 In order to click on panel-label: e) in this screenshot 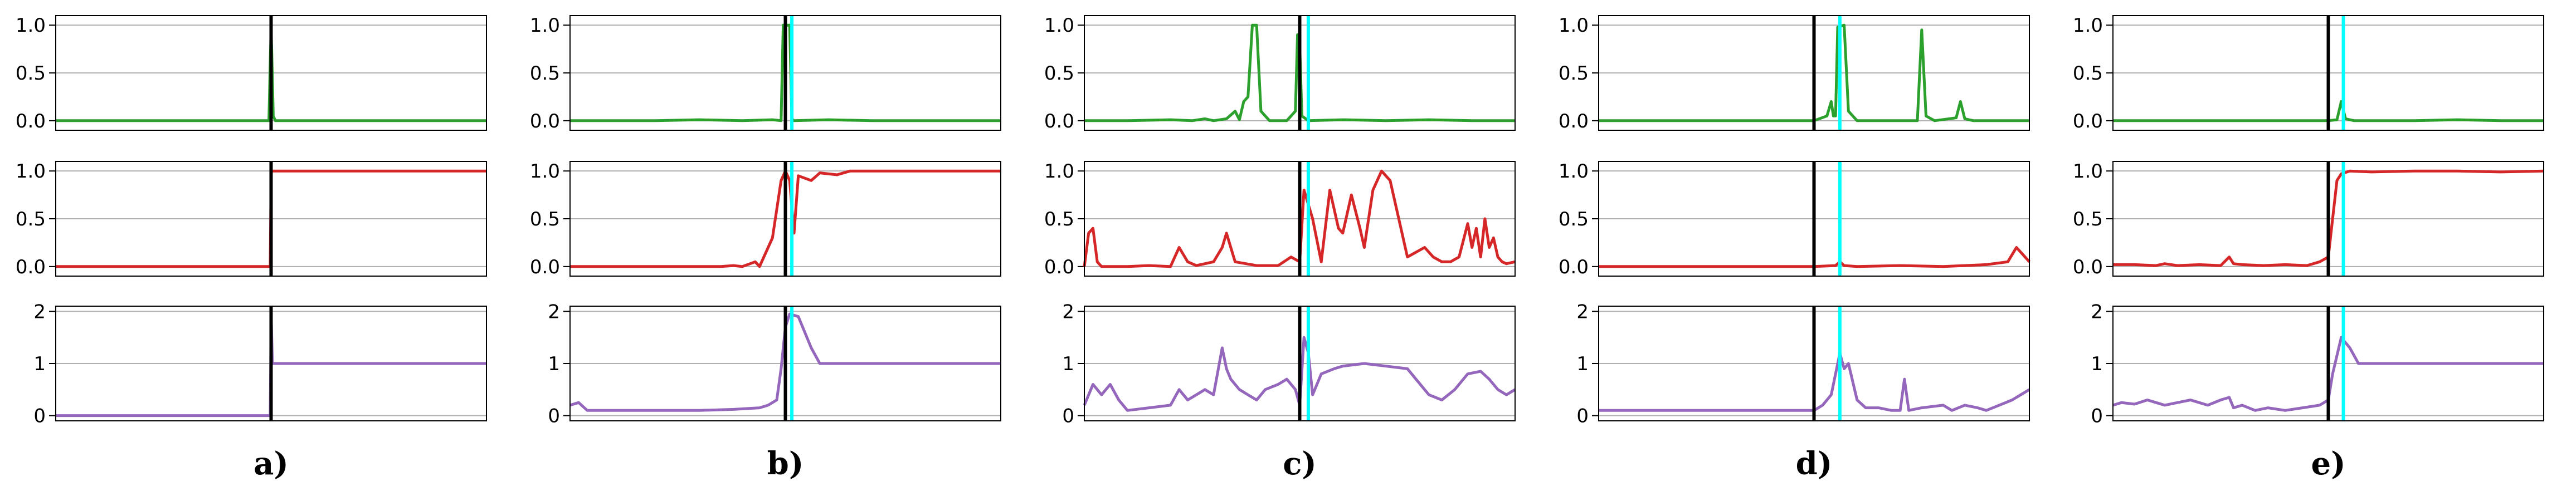, I will do `click(2328, 463)`.